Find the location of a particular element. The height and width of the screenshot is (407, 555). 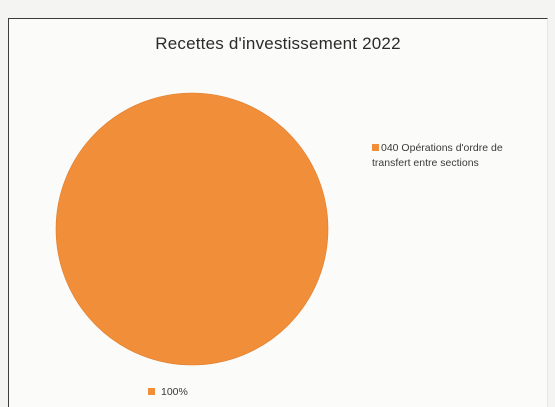

data-label-swatch is located at coordinates (151, 391).